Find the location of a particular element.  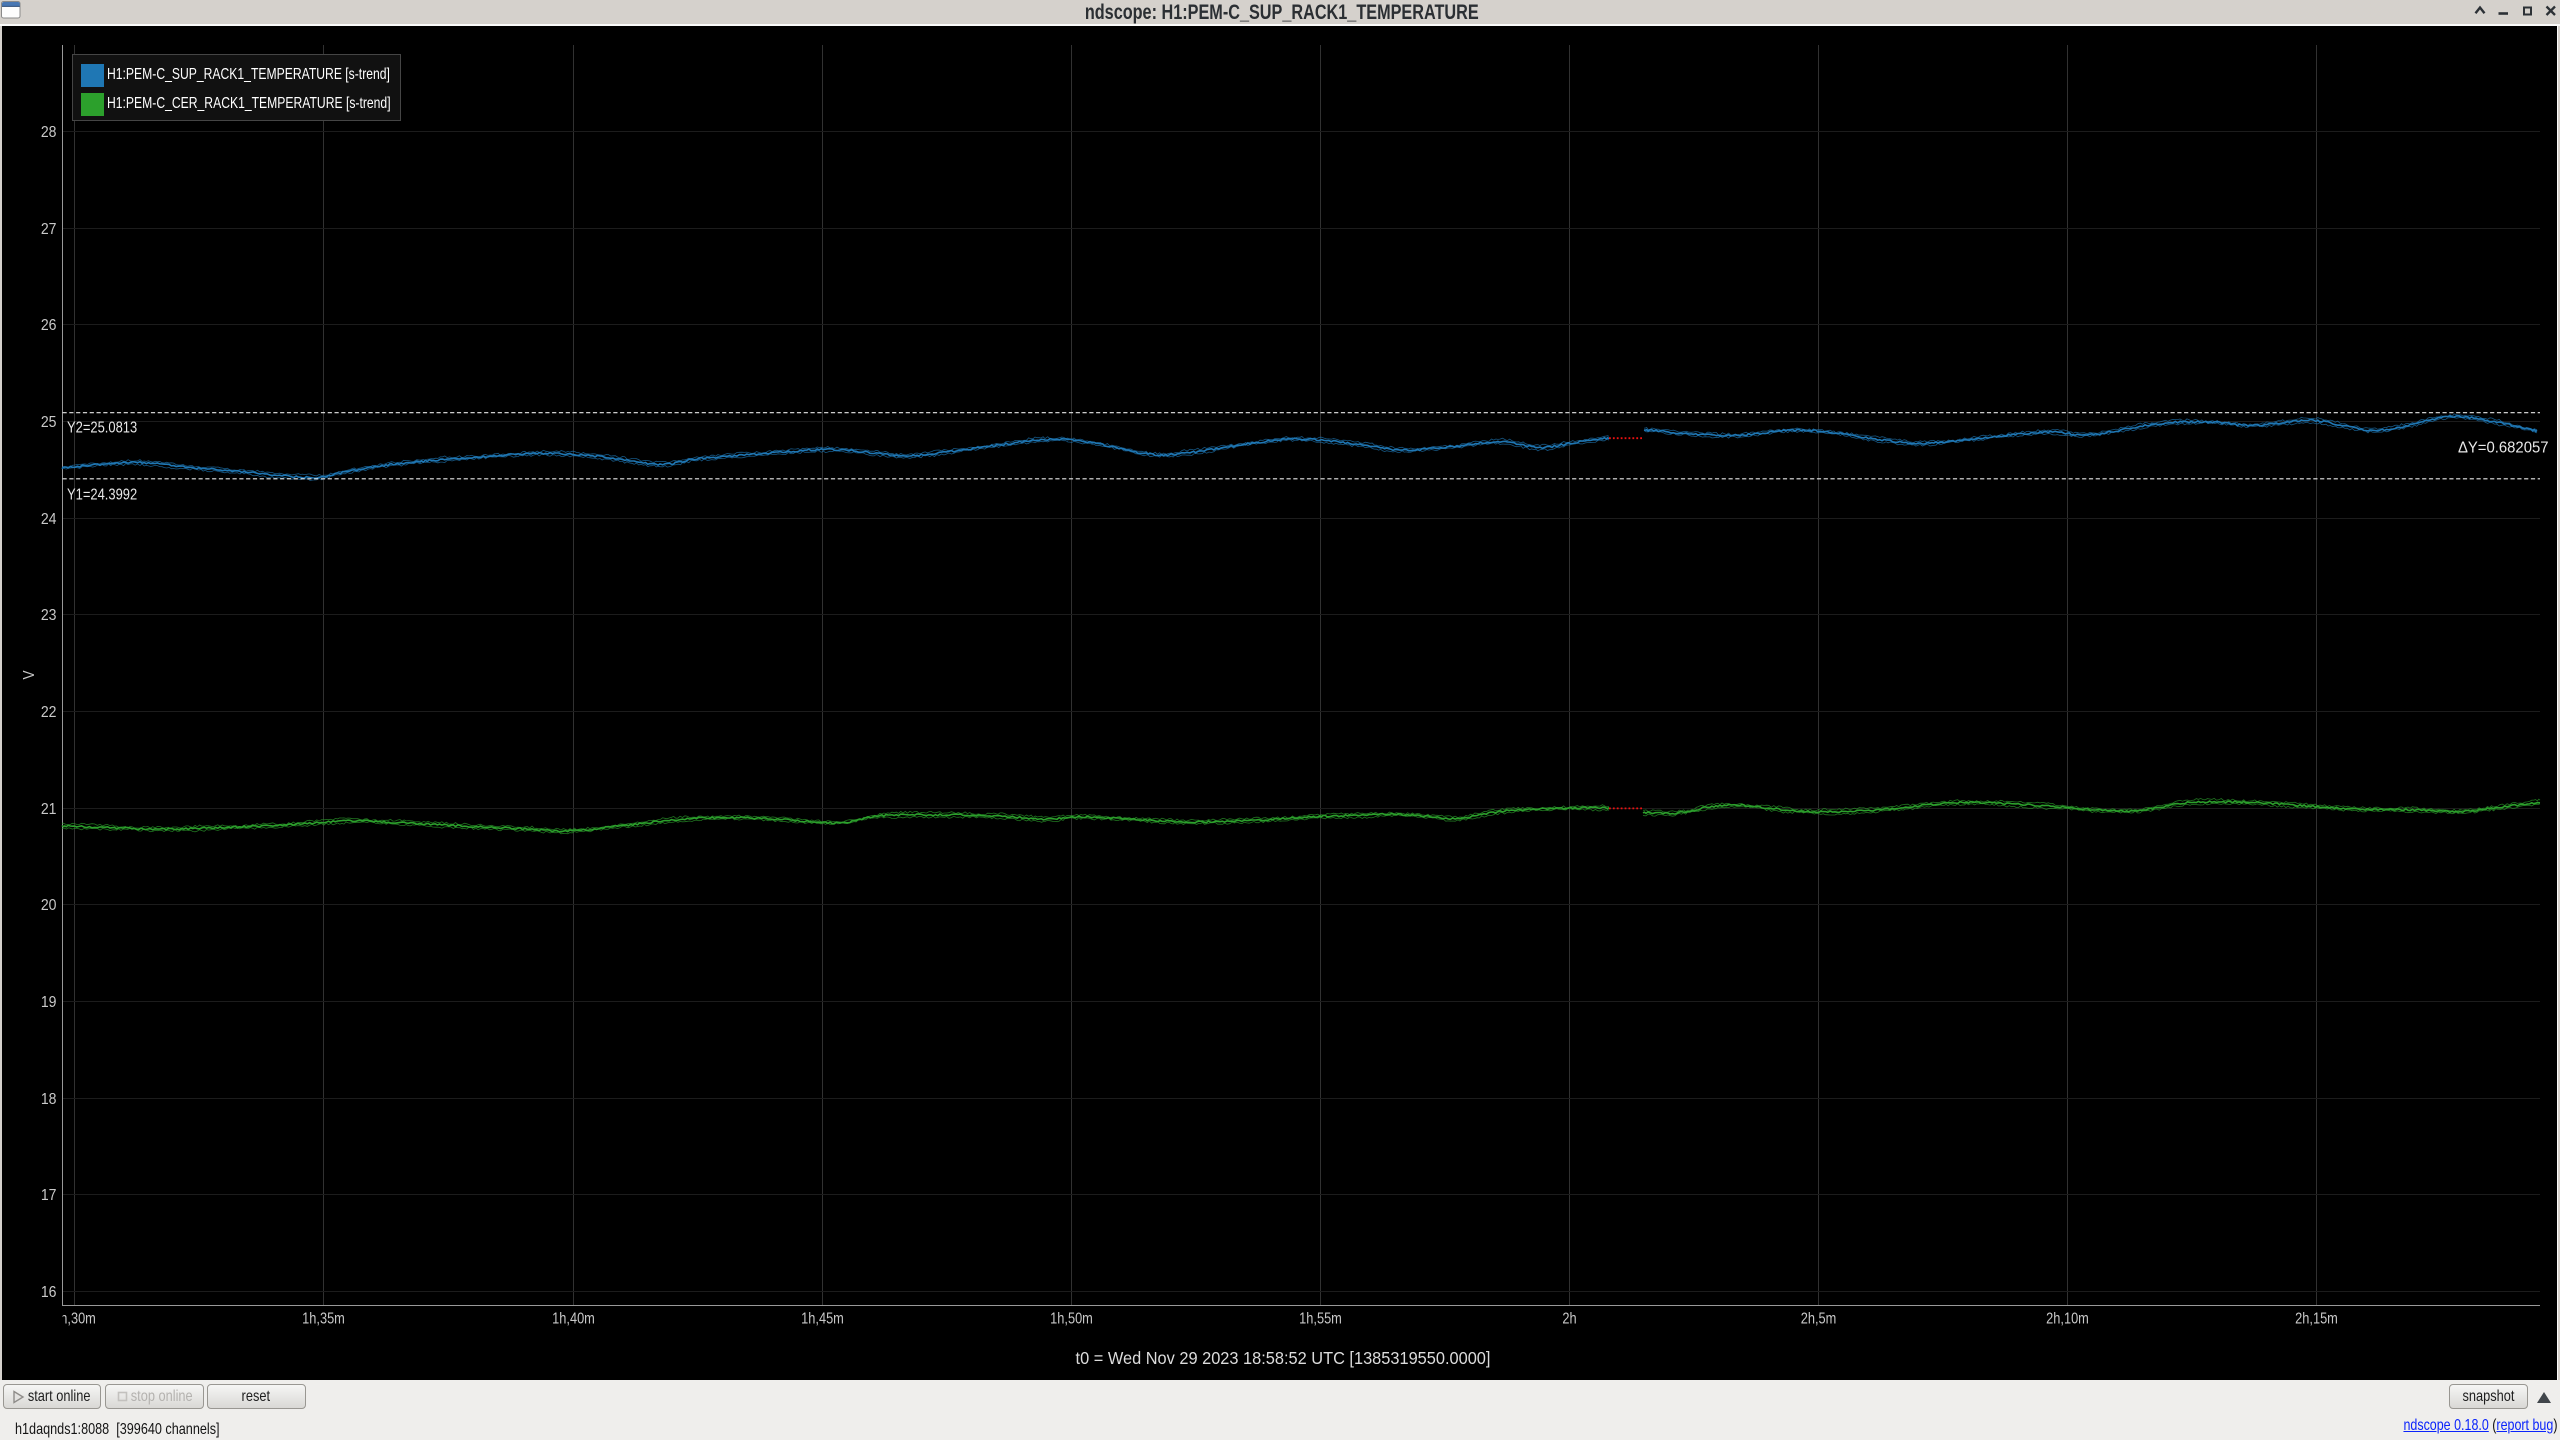

svg-text: 1h,35m is located at coordinates (323, 1319).